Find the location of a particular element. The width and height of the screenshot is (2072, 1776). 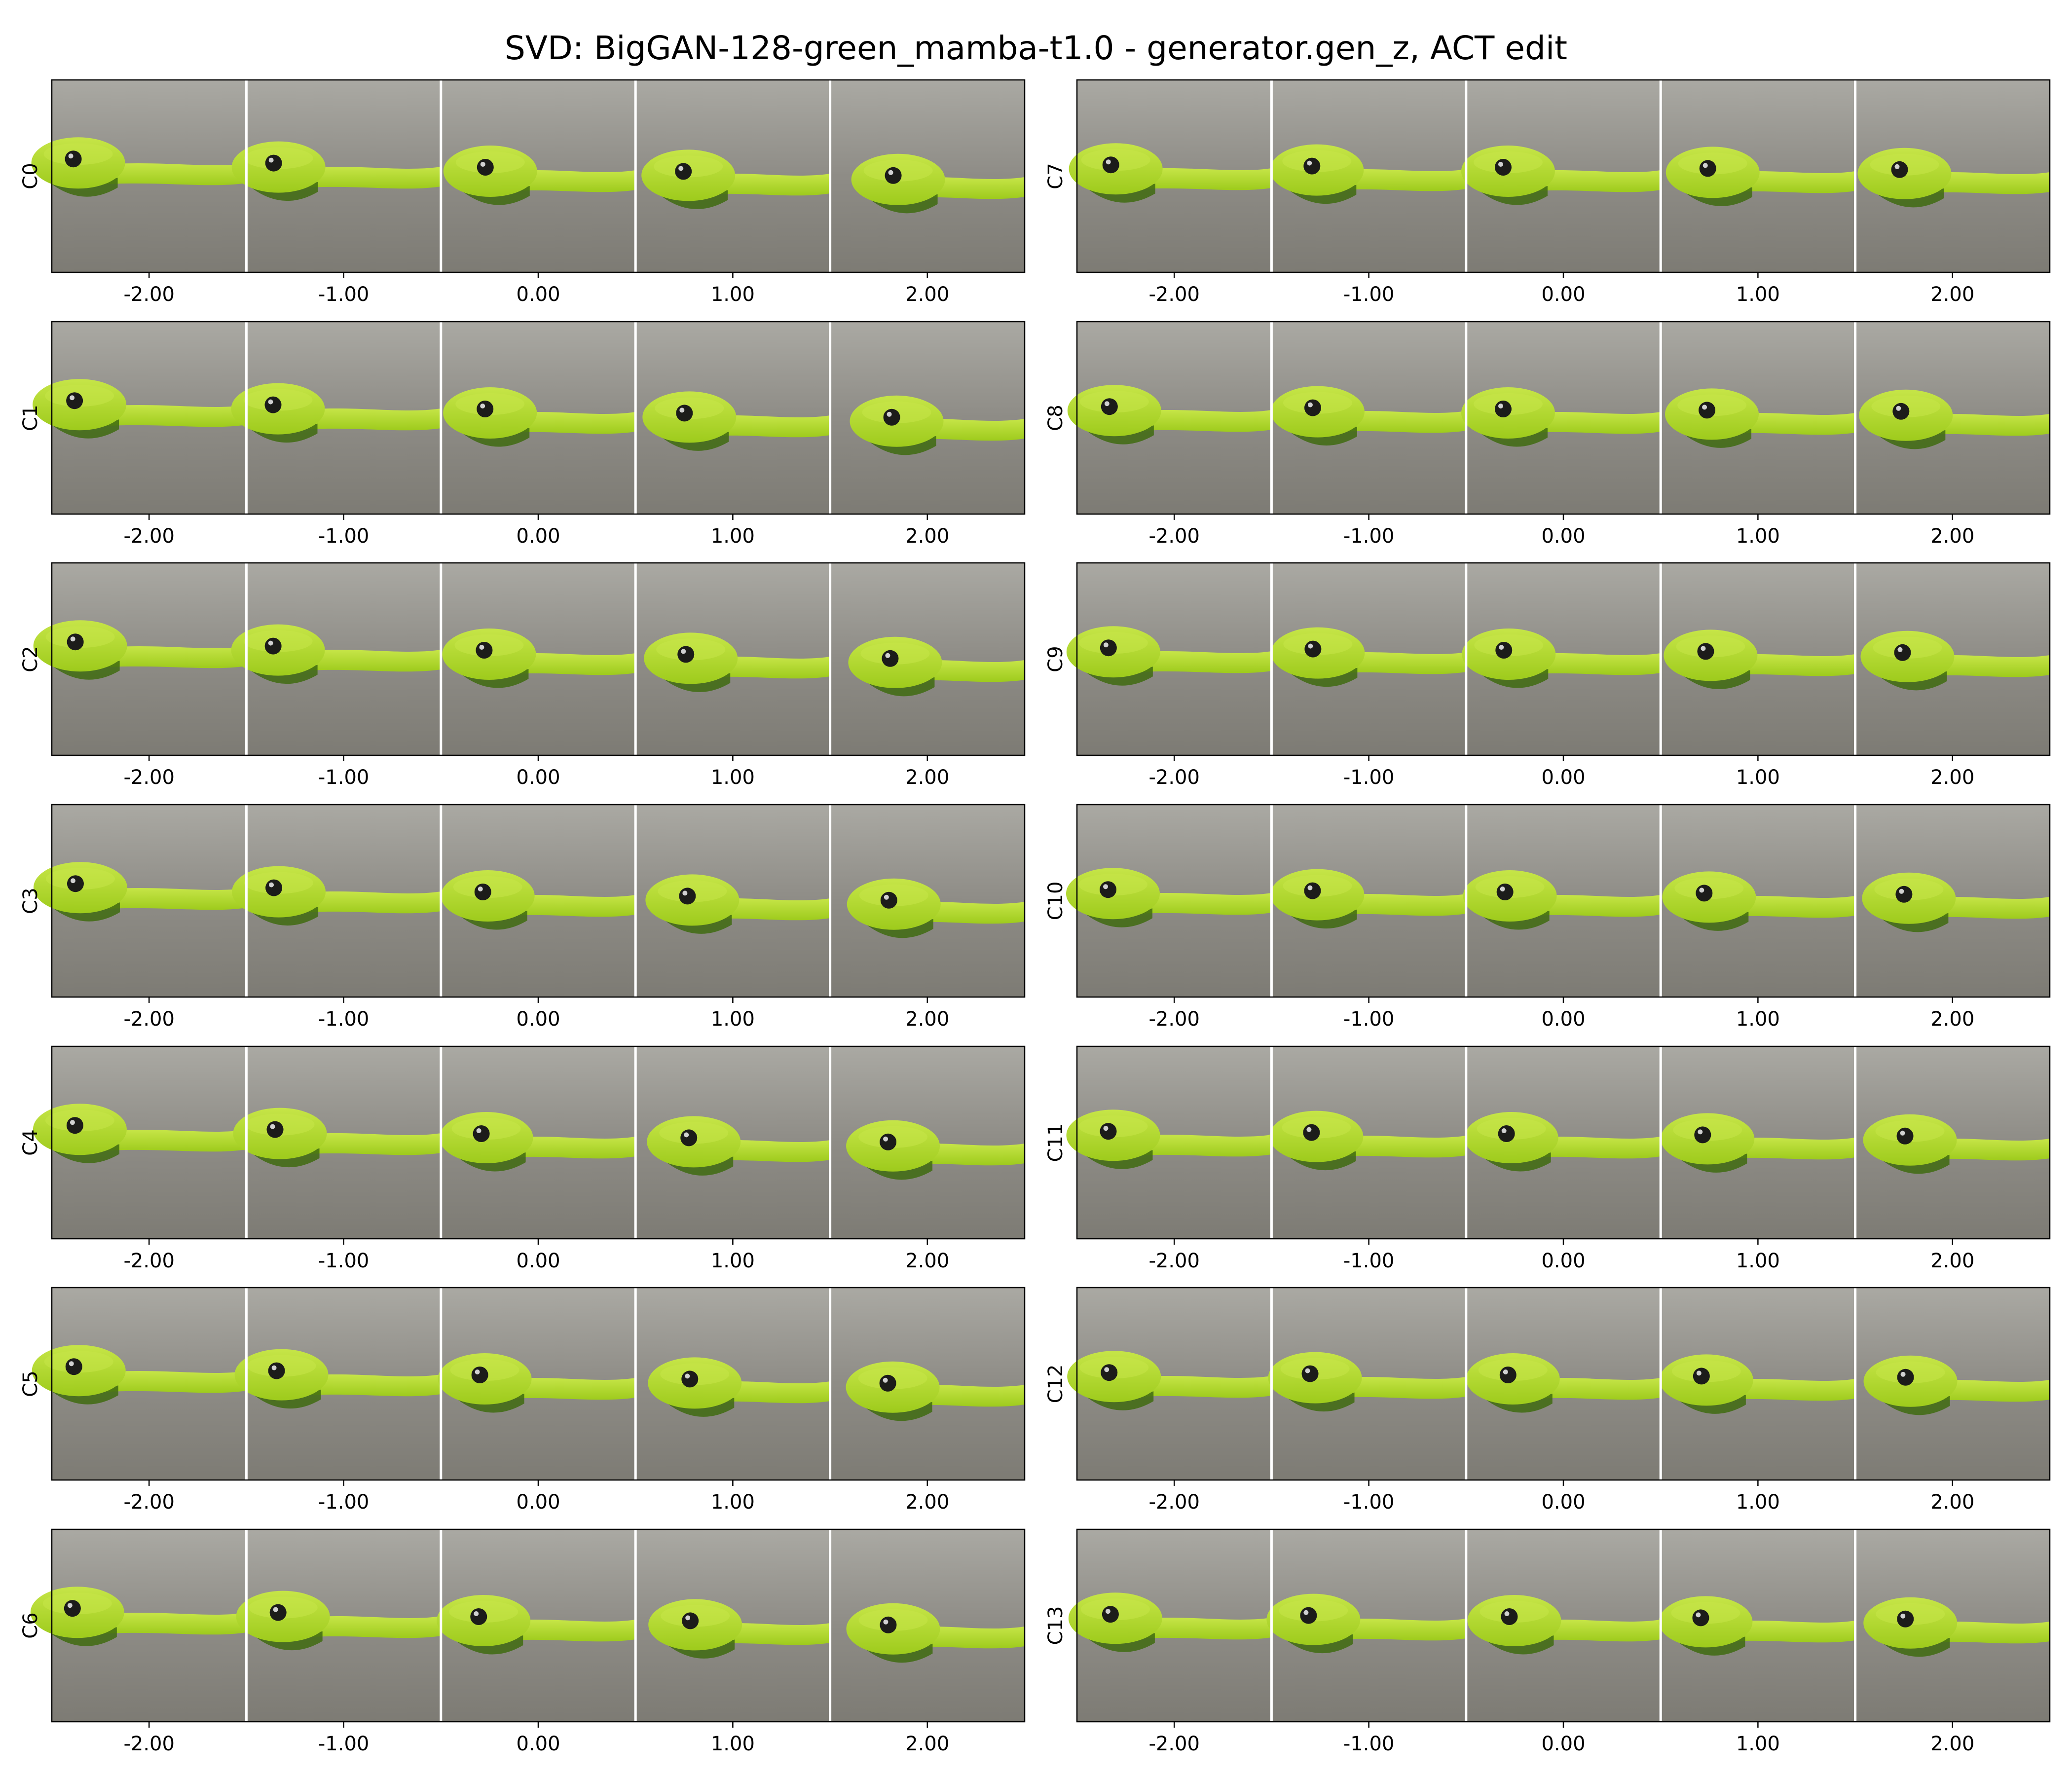

row-label: C4 is located at coordinates (31, 1142).